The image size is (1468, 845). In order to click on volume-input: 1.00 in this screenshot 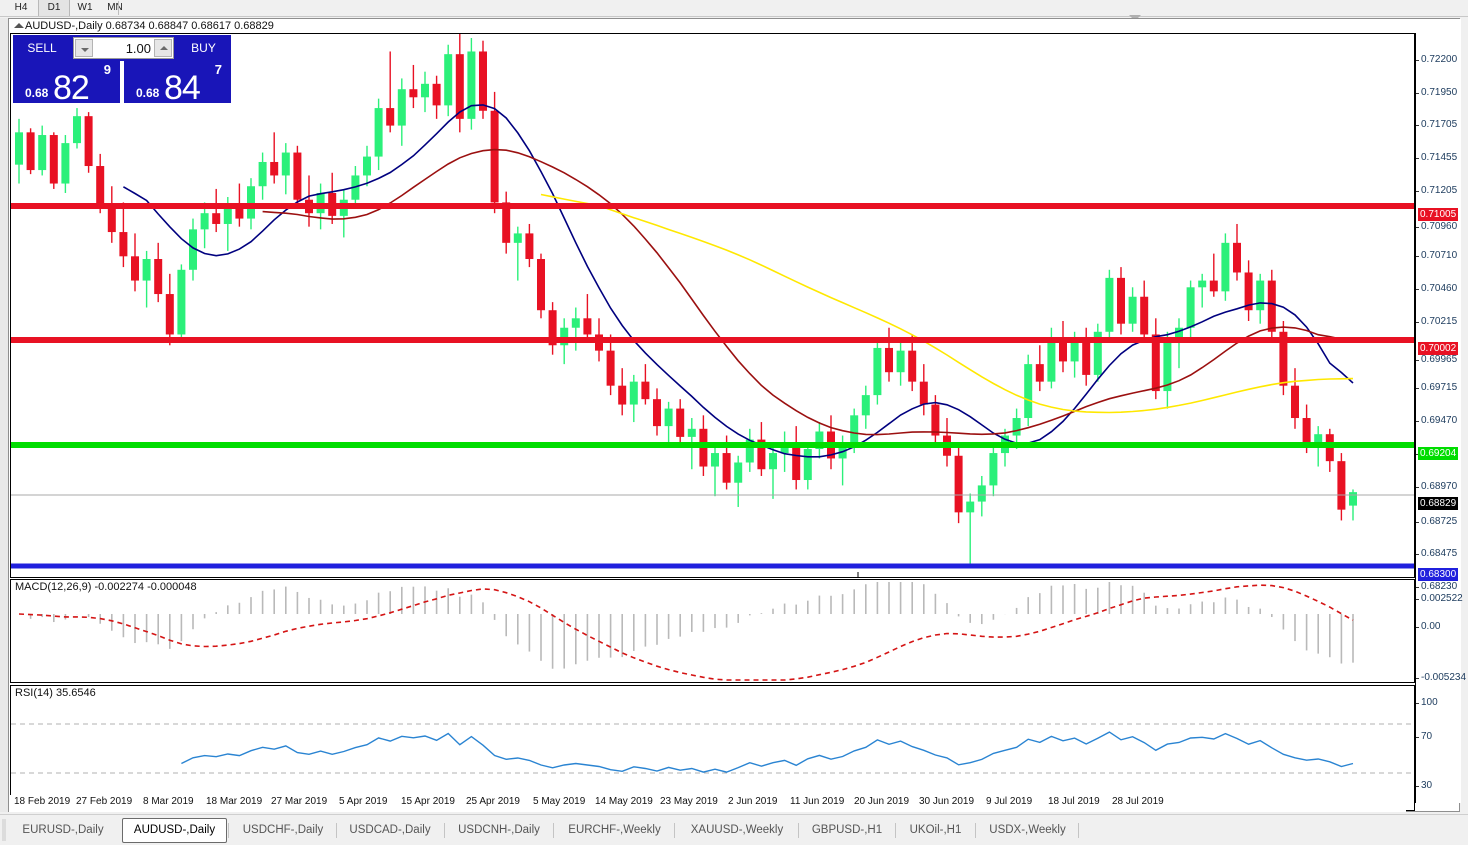, I will do `click(123, 48)`.